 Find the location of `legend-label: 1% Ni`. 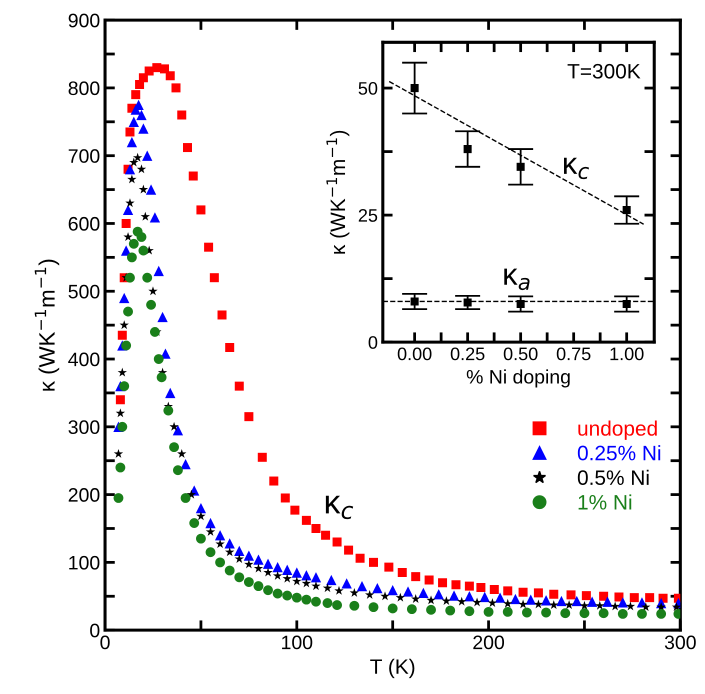

legend-label: 1% Ni is located at coordinates (605, 502).